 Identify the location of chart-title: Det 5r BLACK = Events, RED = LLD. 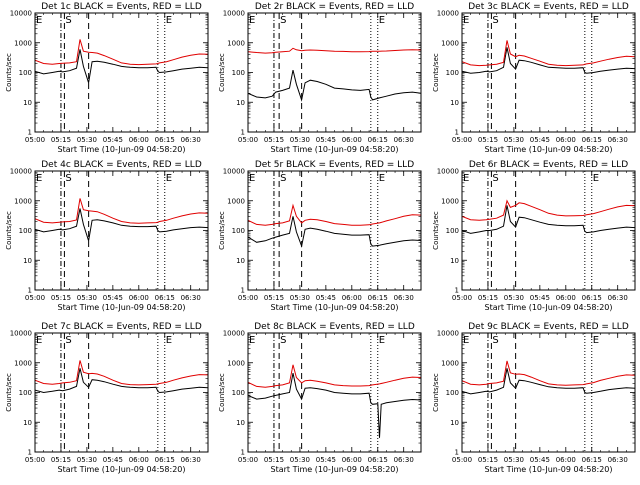
(334, 165).